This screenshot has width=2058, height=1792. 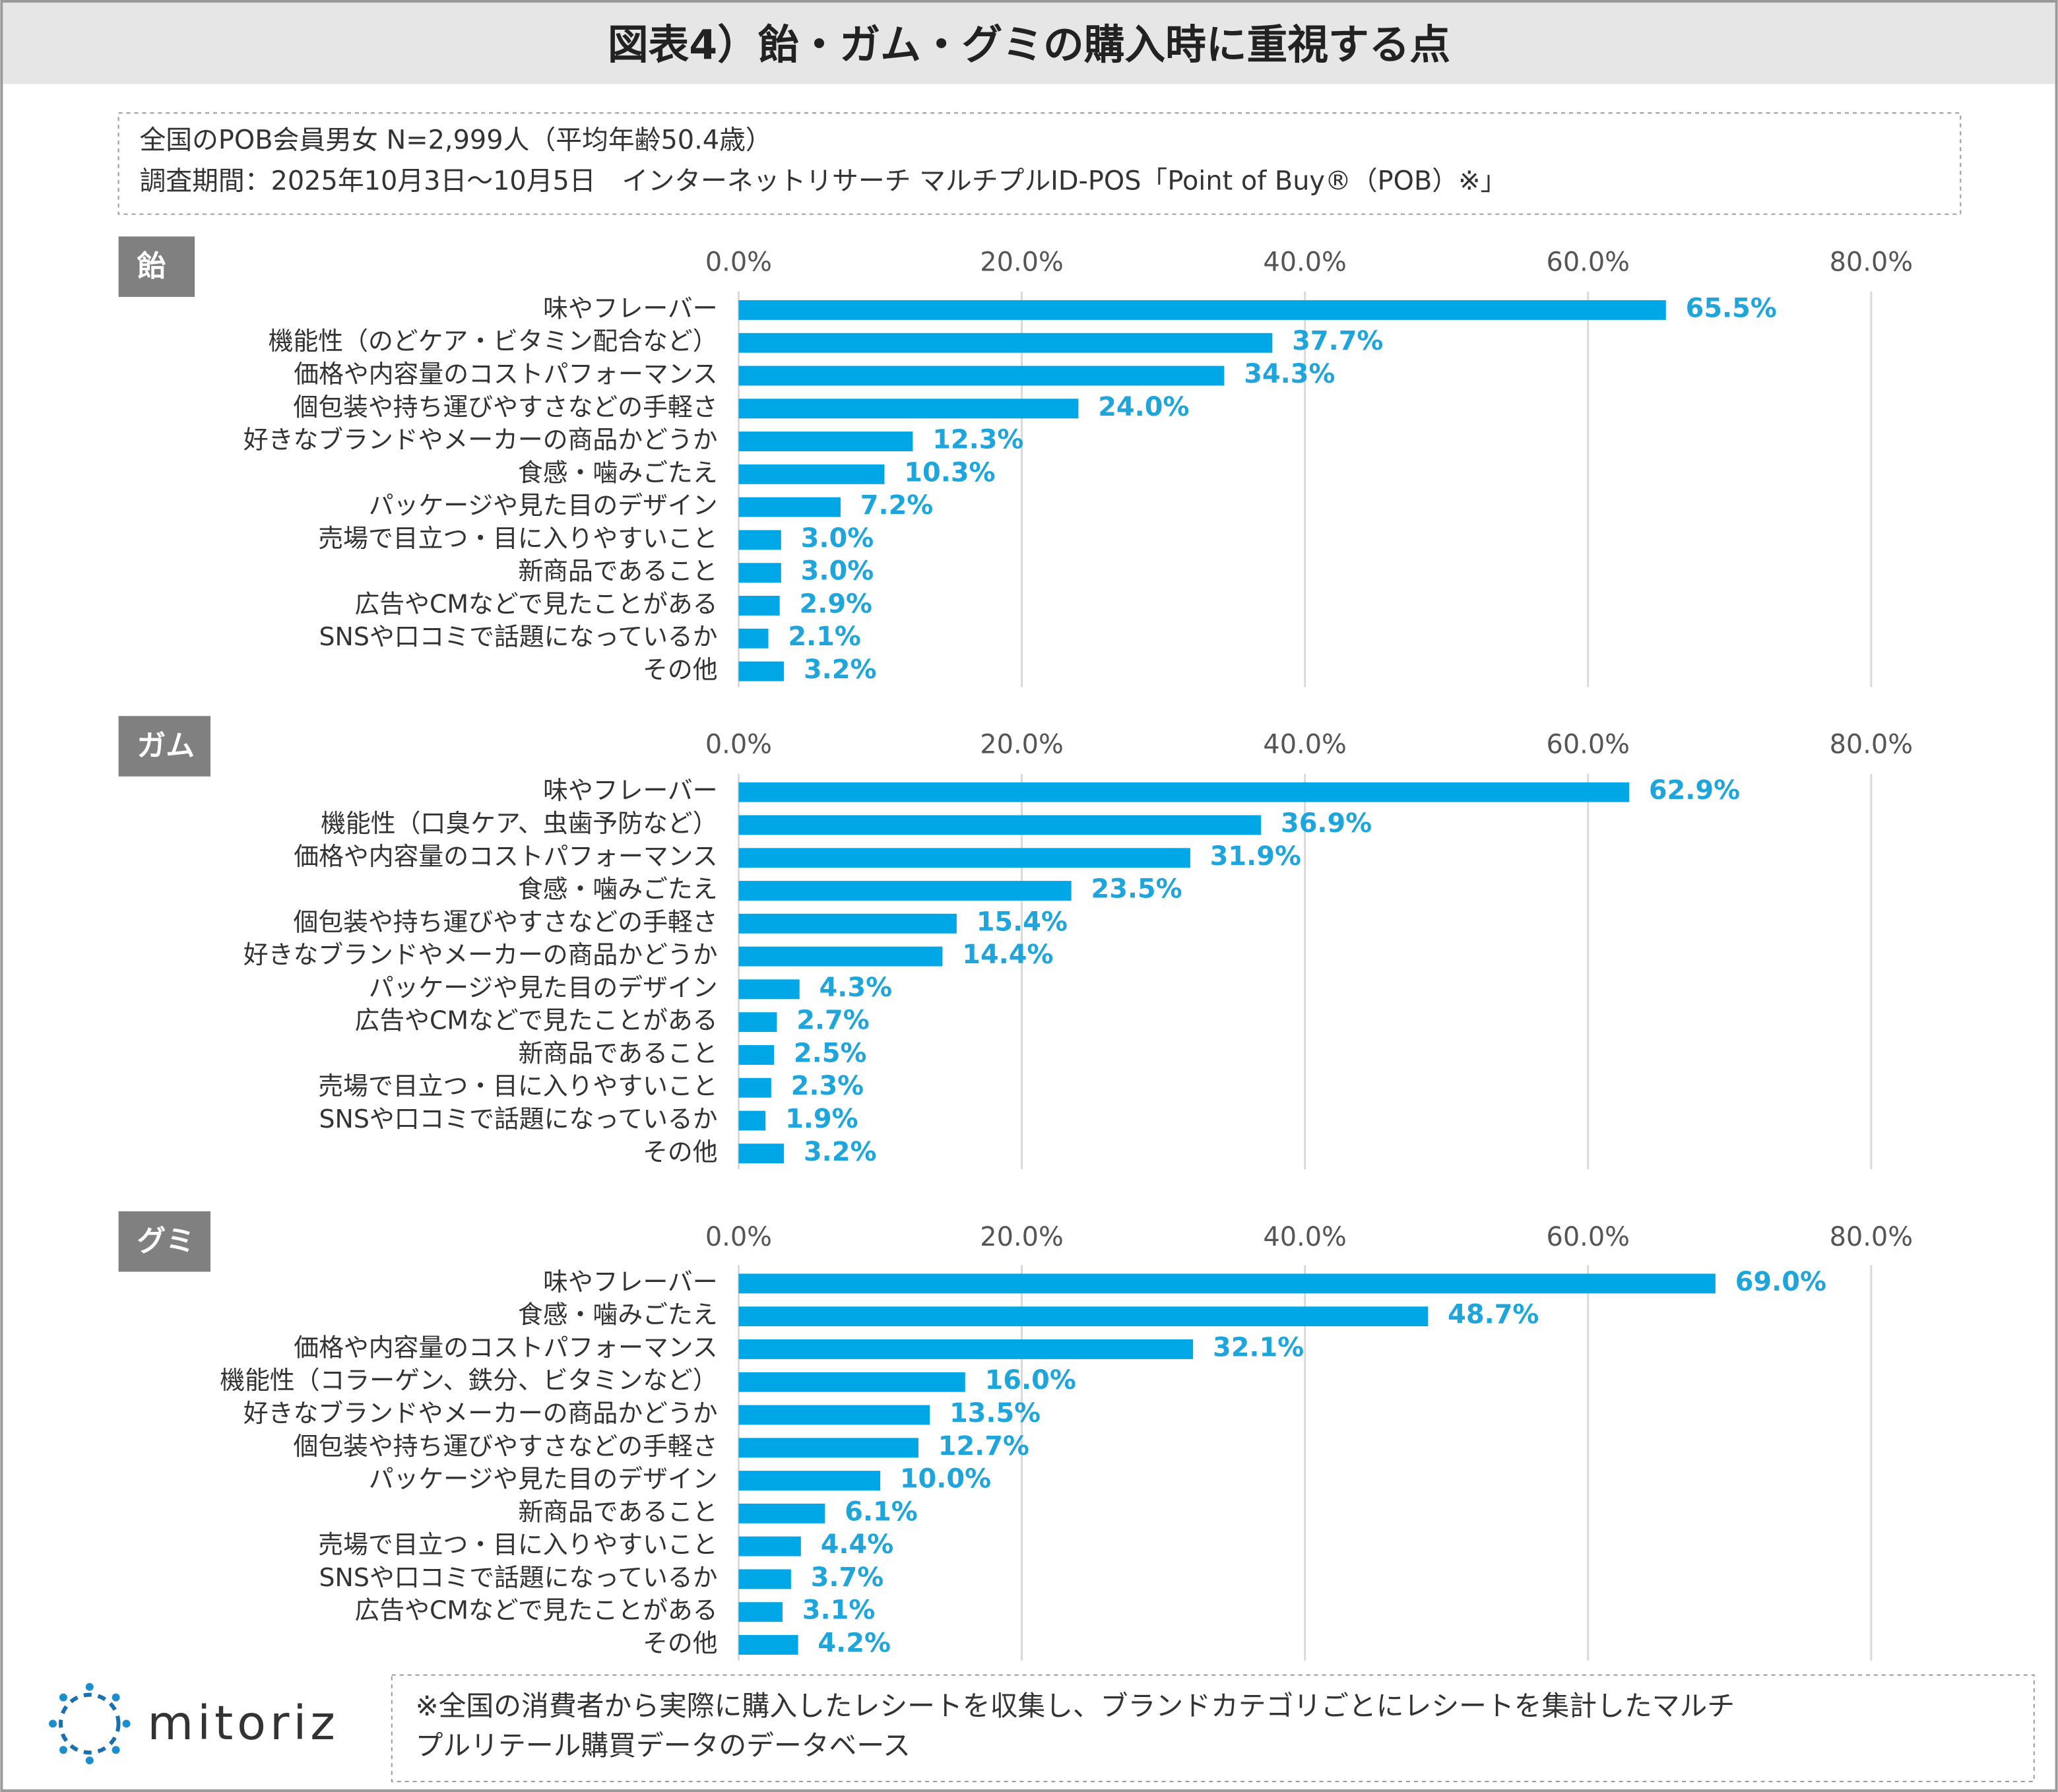 What do you see at coordinates (836, 604) in the screenshot?
I see `value-label: 2.9%` at bounding box center [836, 604].